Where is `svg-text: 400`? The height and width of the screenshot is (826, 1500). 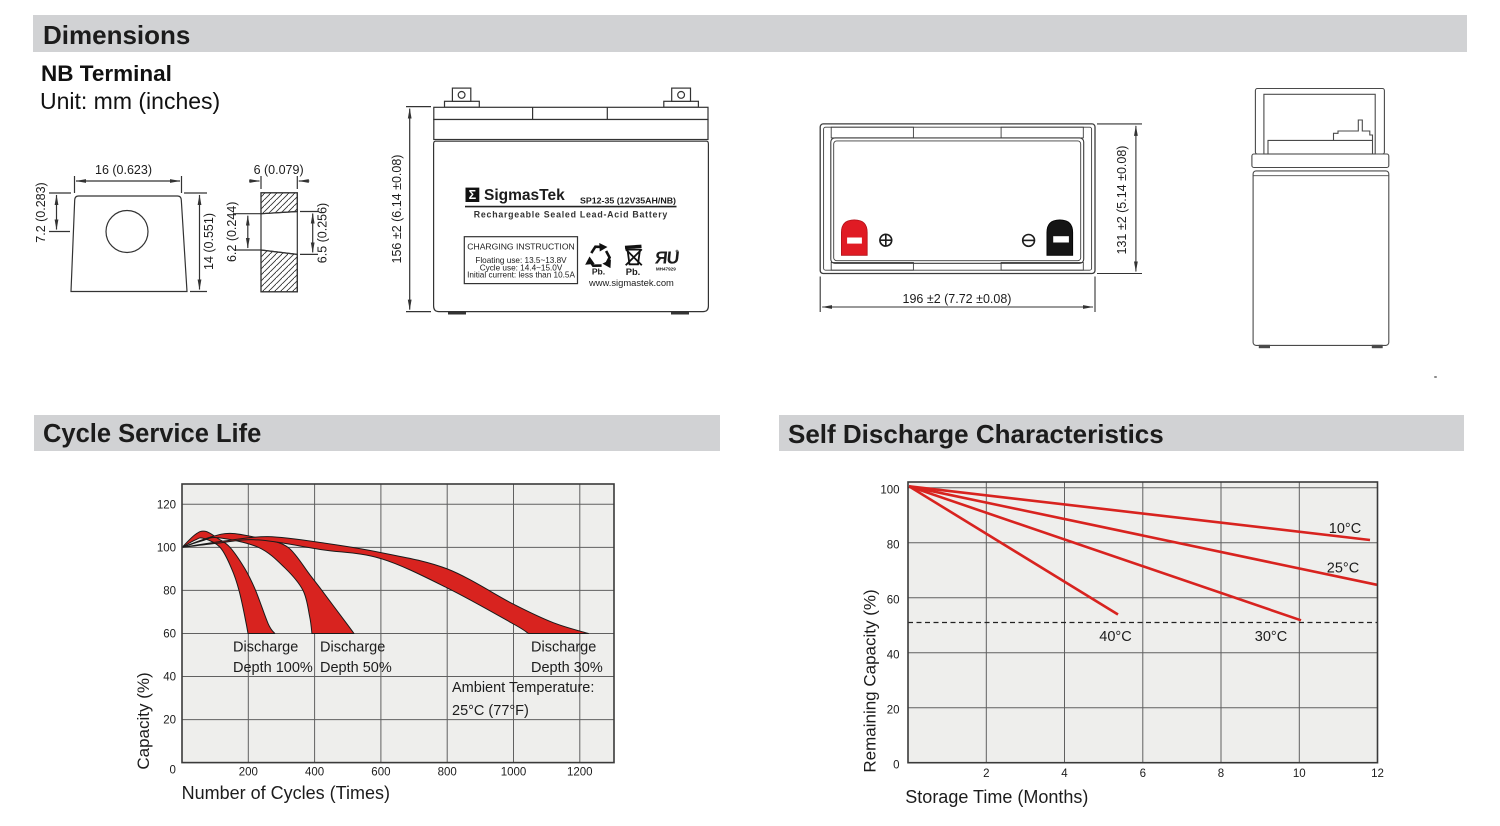 svg-text: 400 is located at coordinates (314, 773).